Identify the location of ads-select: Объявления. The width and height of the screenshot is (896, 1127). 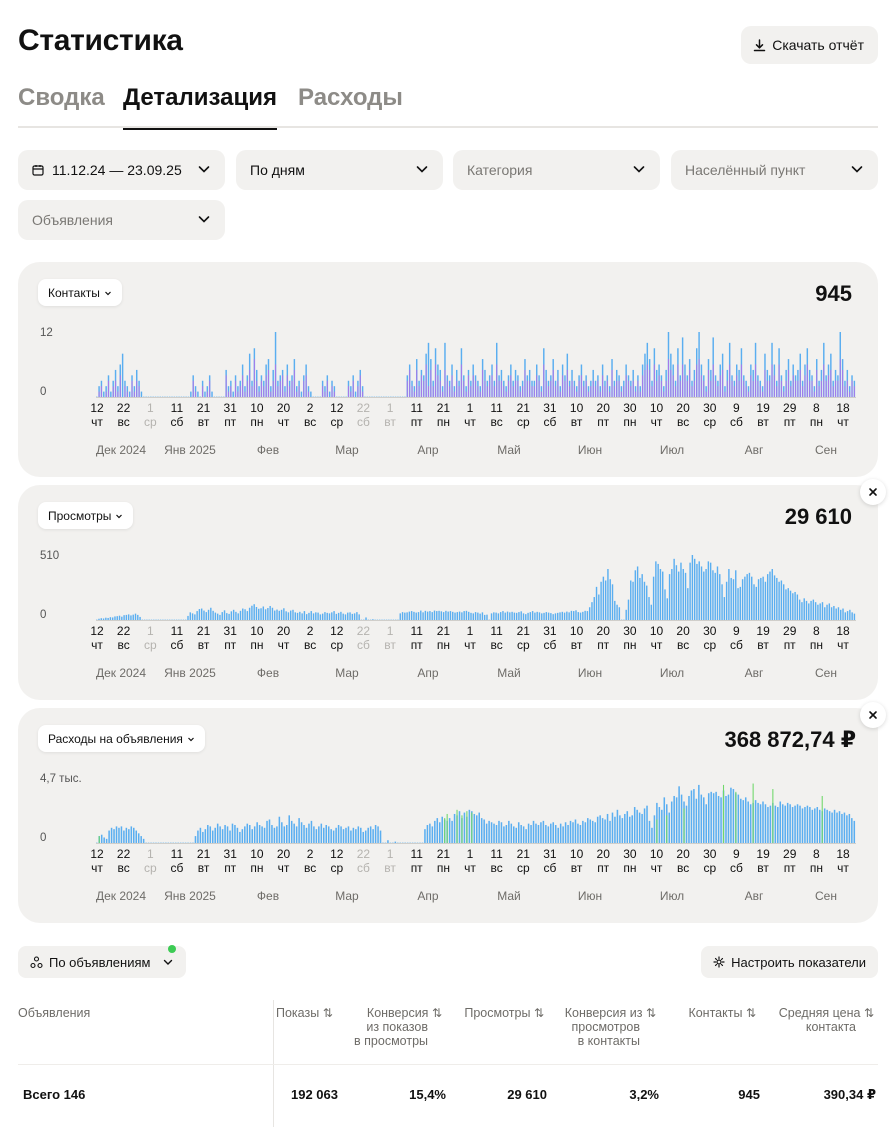
(121, 220).